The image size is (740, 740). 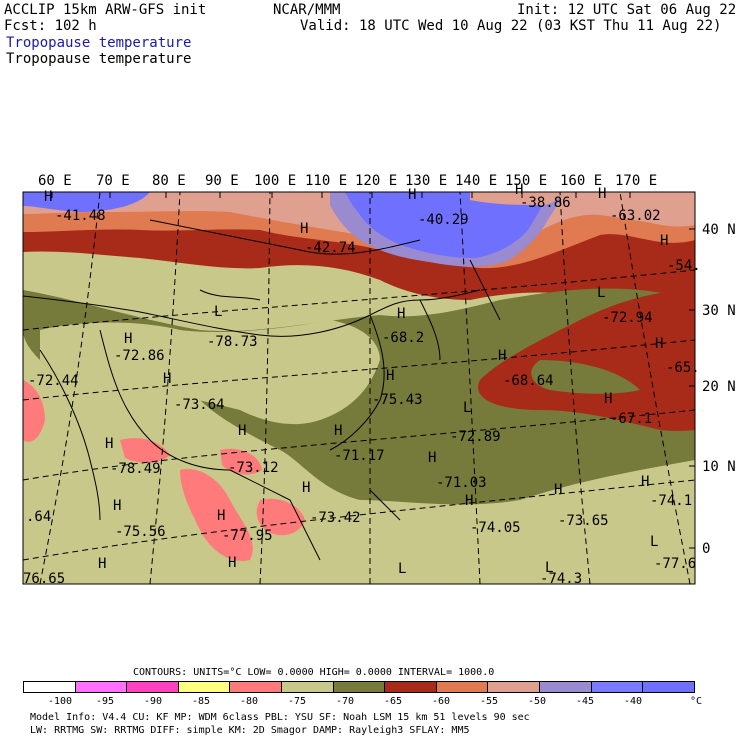 I want to click on extremum-value: -38.86, so click(x=545, y=203).